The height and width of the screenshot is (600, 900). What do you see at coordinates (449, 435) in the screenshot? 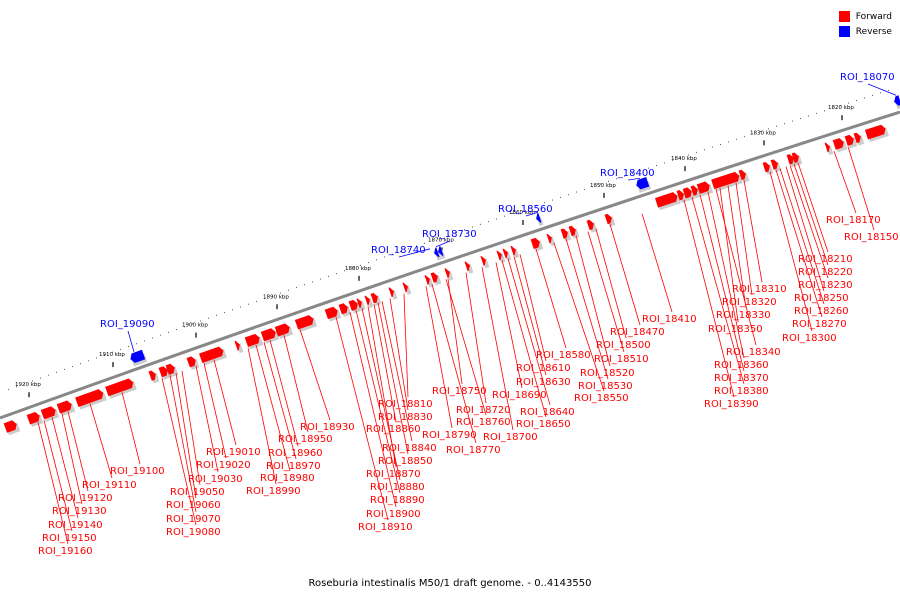
I see `gene-label: ROI_18790` at bounding box center [449, 435].